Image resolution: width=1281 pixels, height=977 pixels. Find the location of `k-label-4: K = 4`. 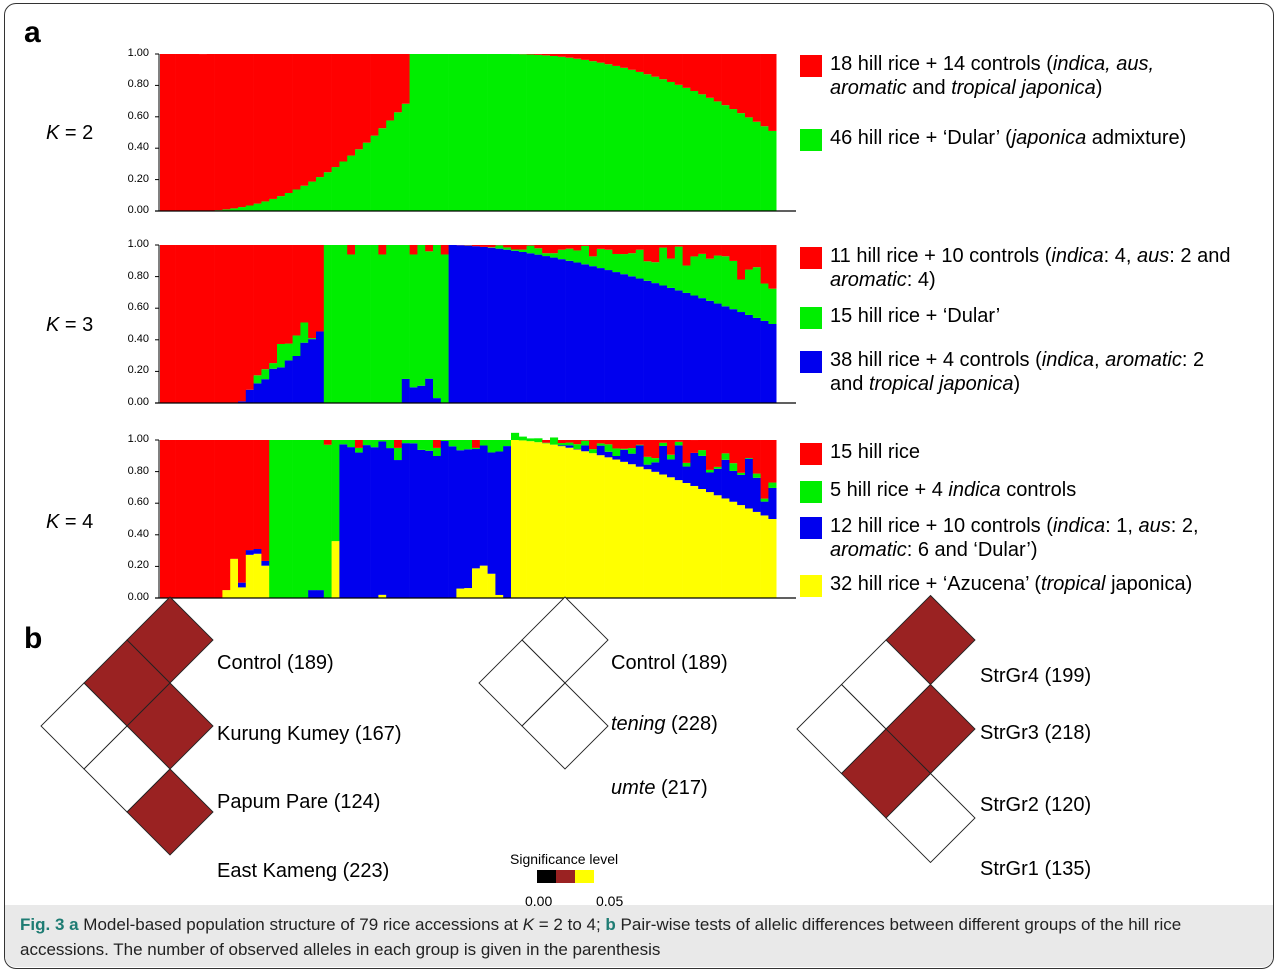

k-label-4: K = 4 is located at coordinates (69, 522).